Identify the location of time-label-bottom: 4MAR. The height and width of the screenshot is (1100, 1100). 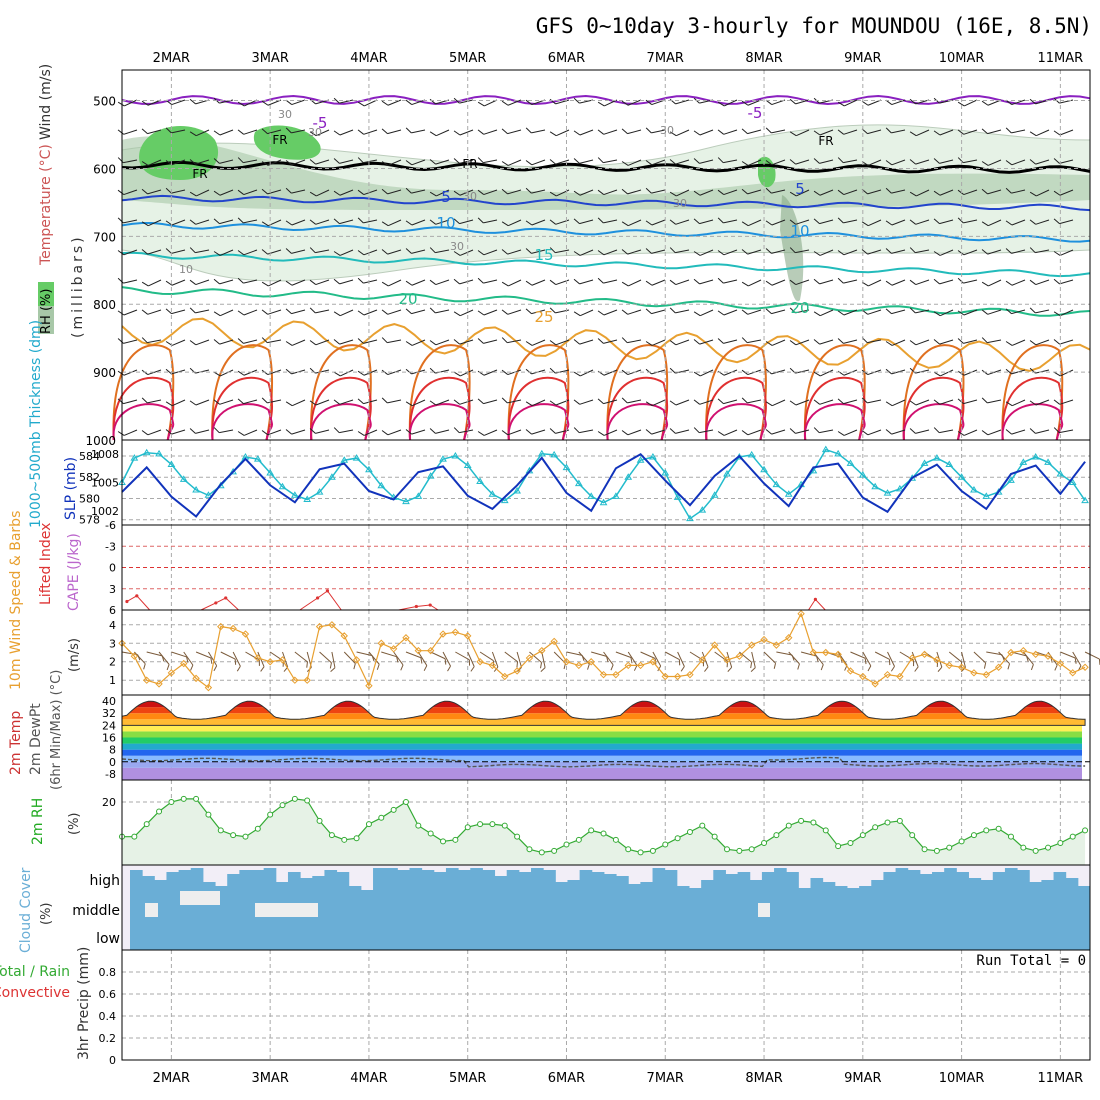
(368, 1078).